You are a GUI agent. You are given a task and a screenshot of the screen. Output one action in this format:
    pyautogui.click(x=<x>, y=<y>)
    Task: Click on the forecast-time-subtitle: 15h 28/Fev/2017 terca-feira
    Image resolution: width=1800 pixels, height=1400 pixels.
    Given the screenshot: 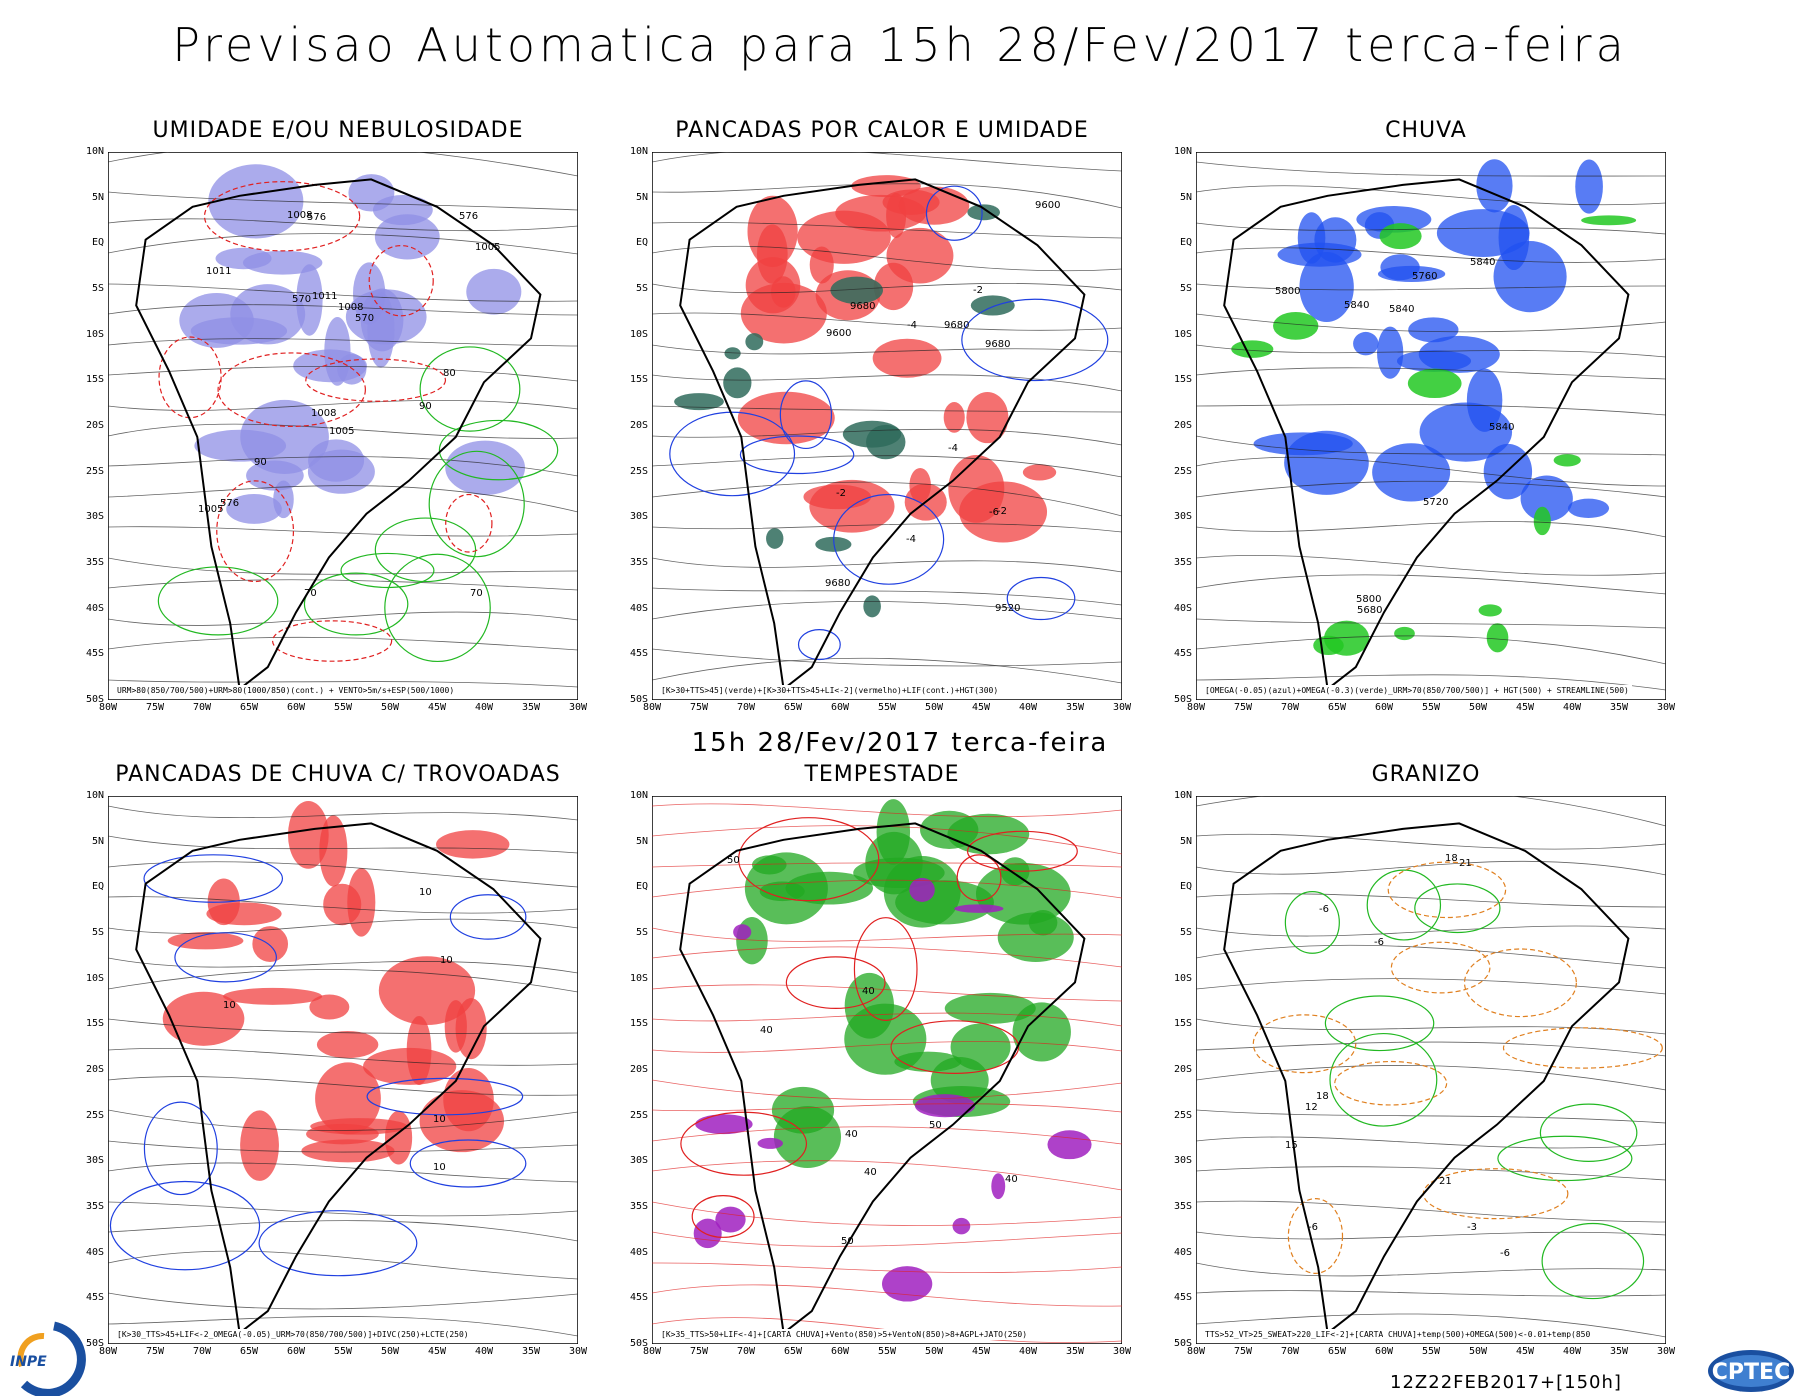 What is the action you would take?
    pyautogui.click(x=900, y=743)
    